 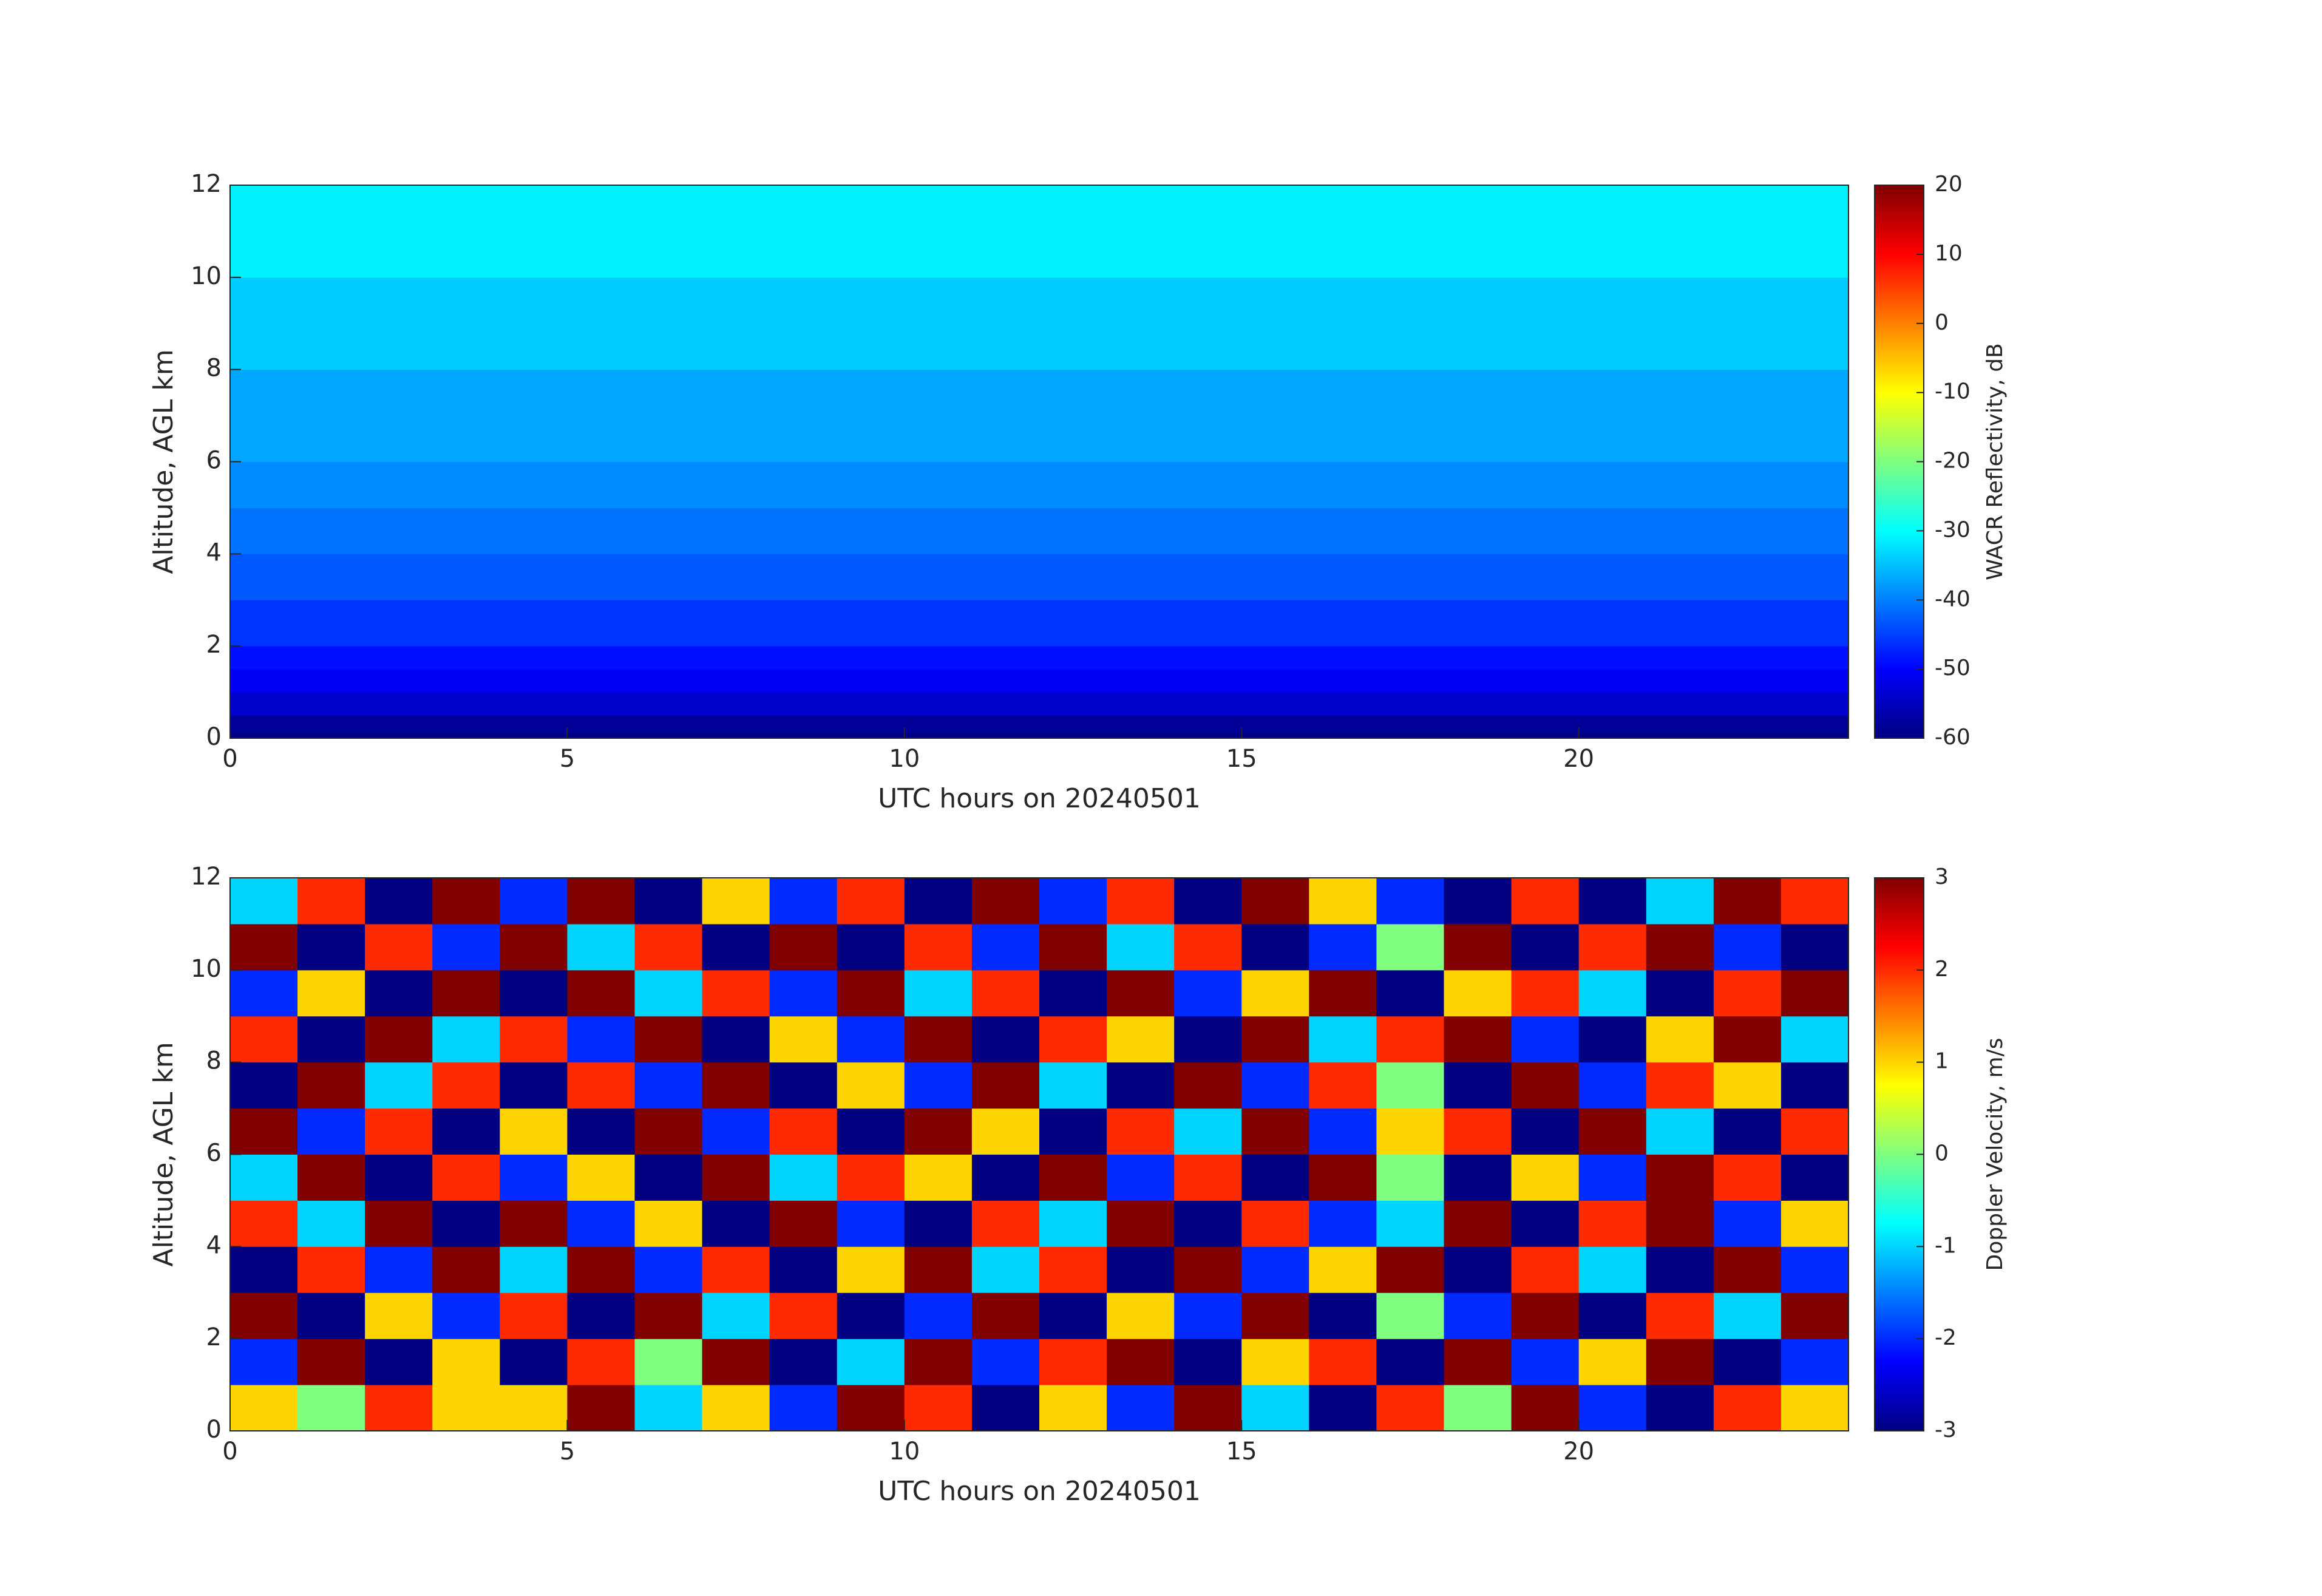 What do you see at coordinates (904, 759) in the screenshot?
I see `x-tick-label: 10` at bounding box center [904, 759].